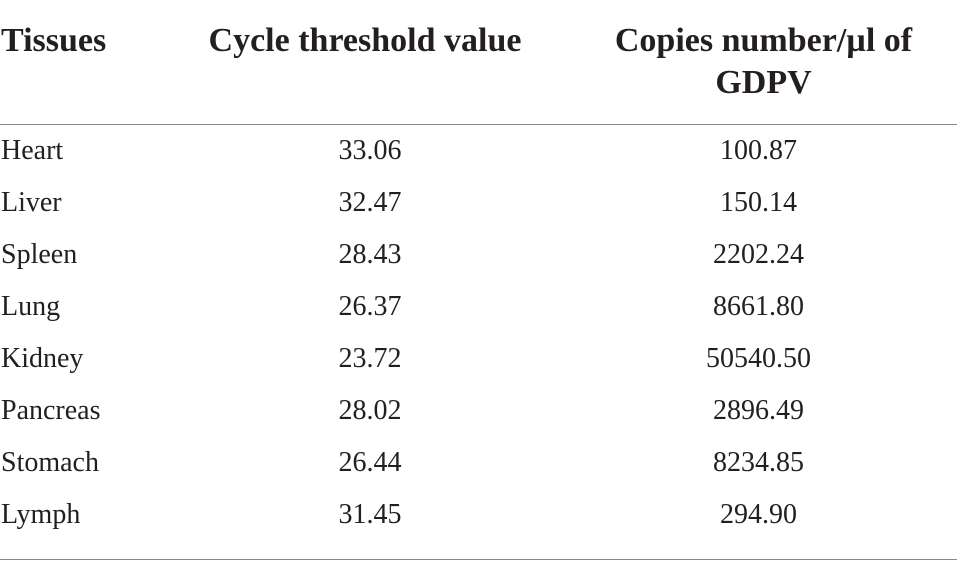 The image size is (957, 578). I want to click on cell-cycle-threshold: 33.06, so click(370, 150).